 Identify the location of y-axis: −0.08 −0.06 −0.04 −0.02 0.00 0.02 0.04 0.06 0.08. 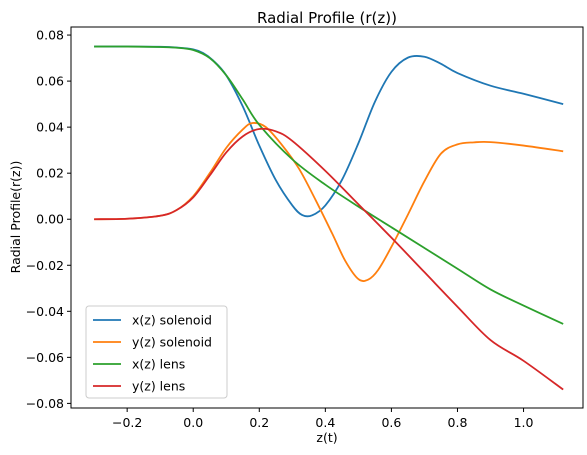
(48, 219).